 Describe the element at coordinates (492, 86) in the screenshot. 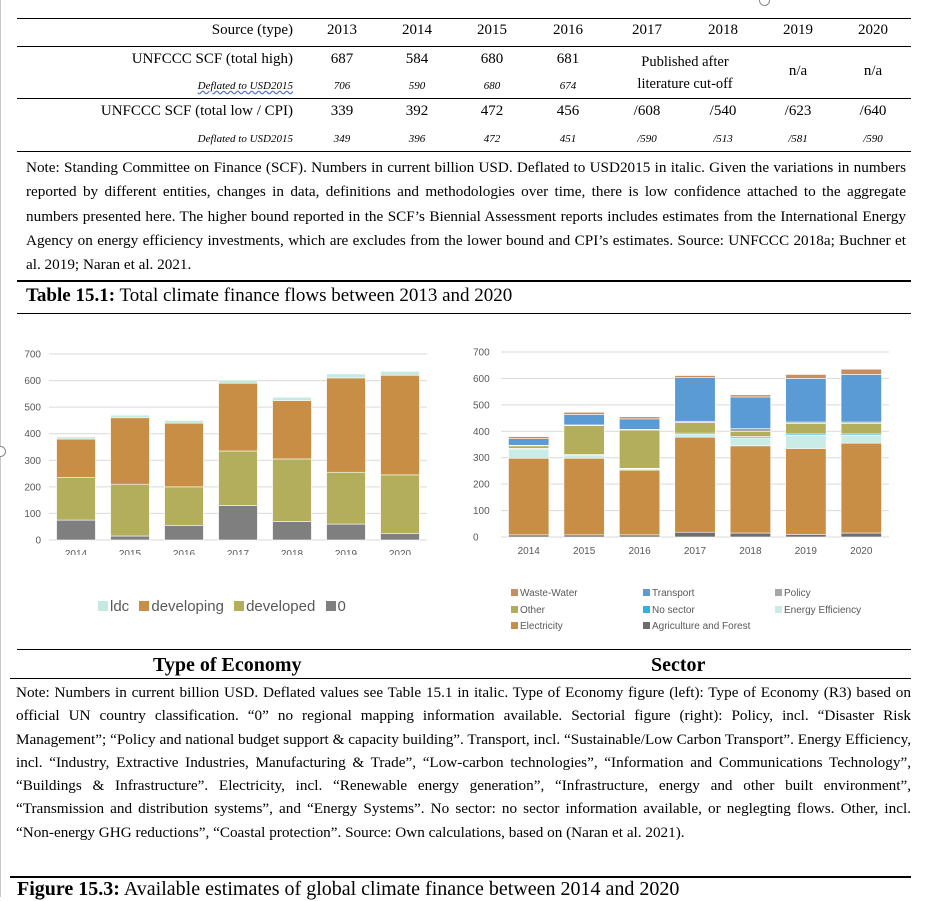

I see `table-cell-deflated: 680` at that location.